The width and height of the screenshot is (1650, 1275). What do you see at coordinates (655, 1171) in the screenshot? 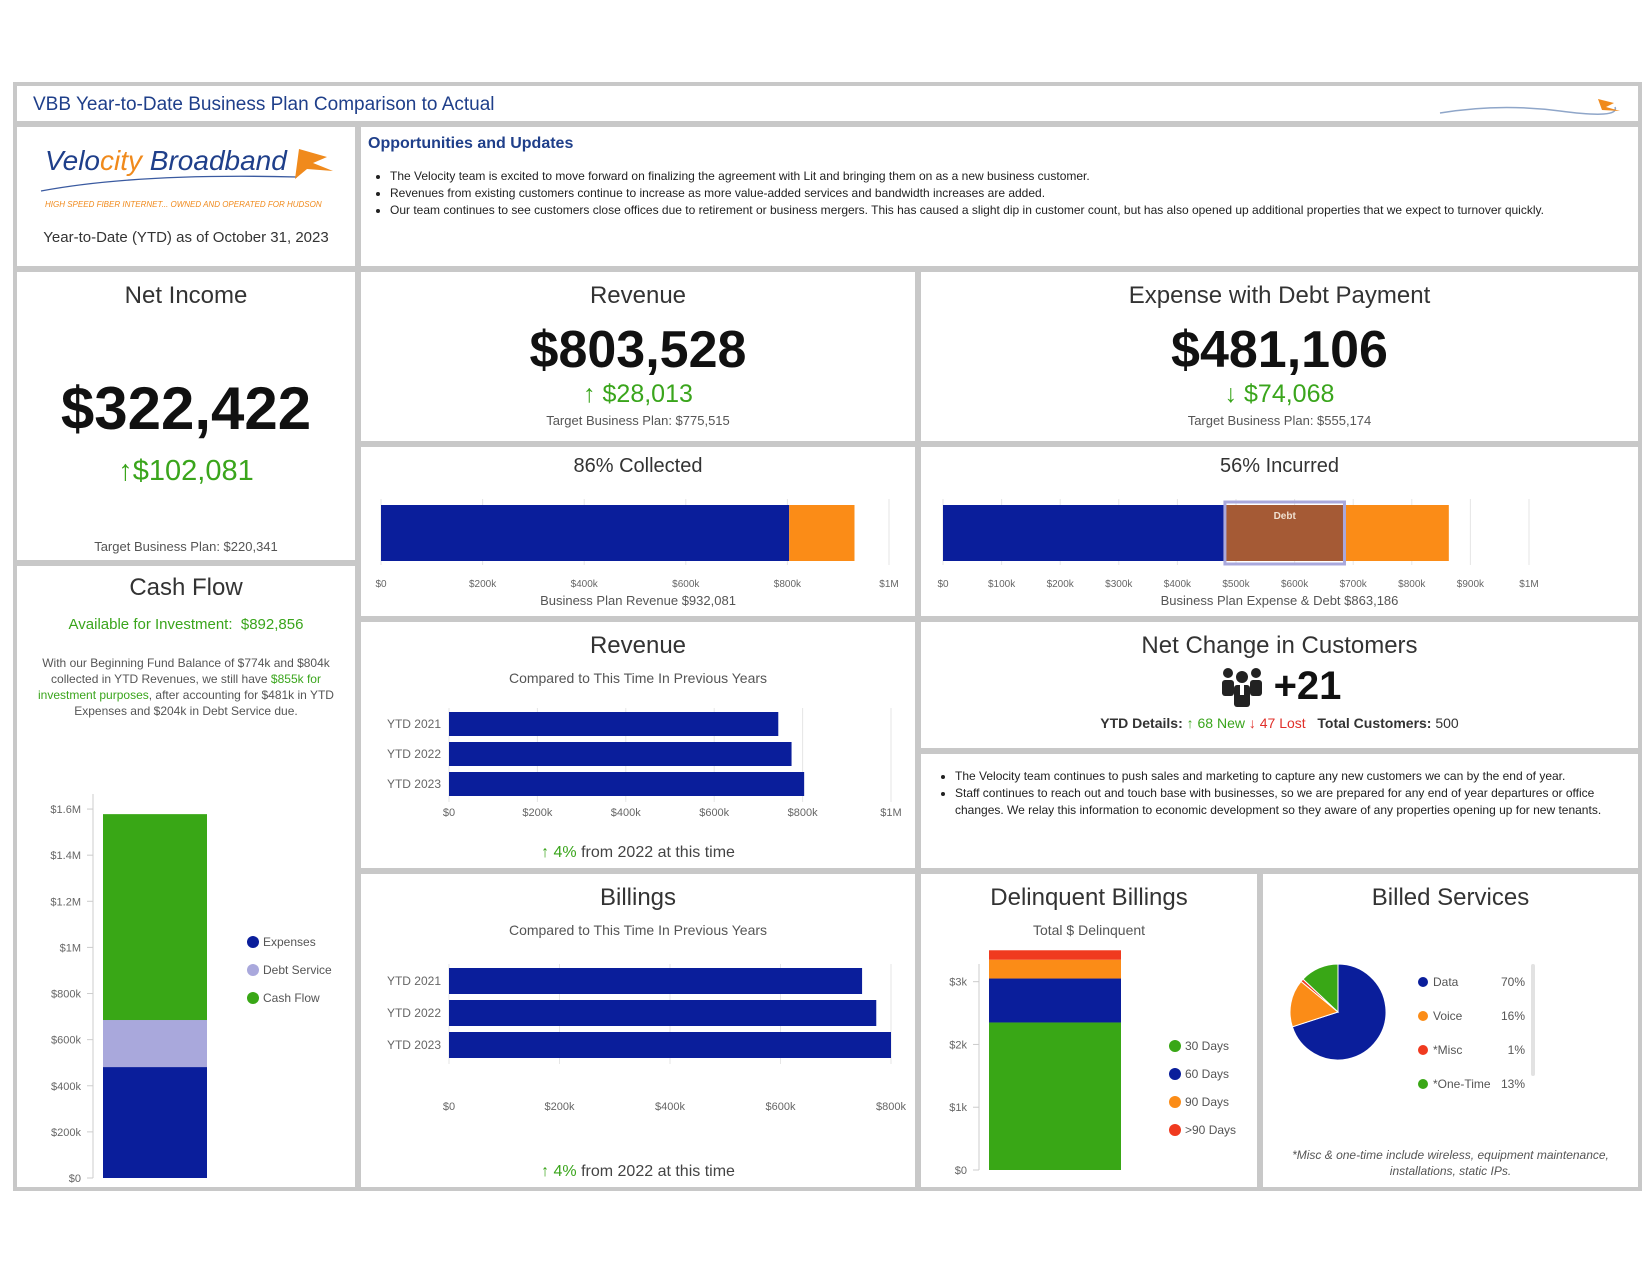
I see `billings-text: from 2022 at this time` at bounding box center [655, 1171].